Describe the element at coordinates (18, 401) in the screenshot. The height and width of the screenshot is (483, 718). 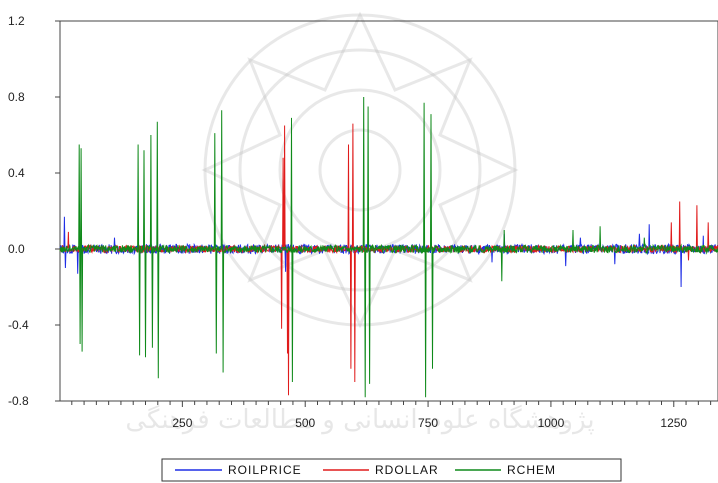
I see `y-tick-label: -0.8` at that location.